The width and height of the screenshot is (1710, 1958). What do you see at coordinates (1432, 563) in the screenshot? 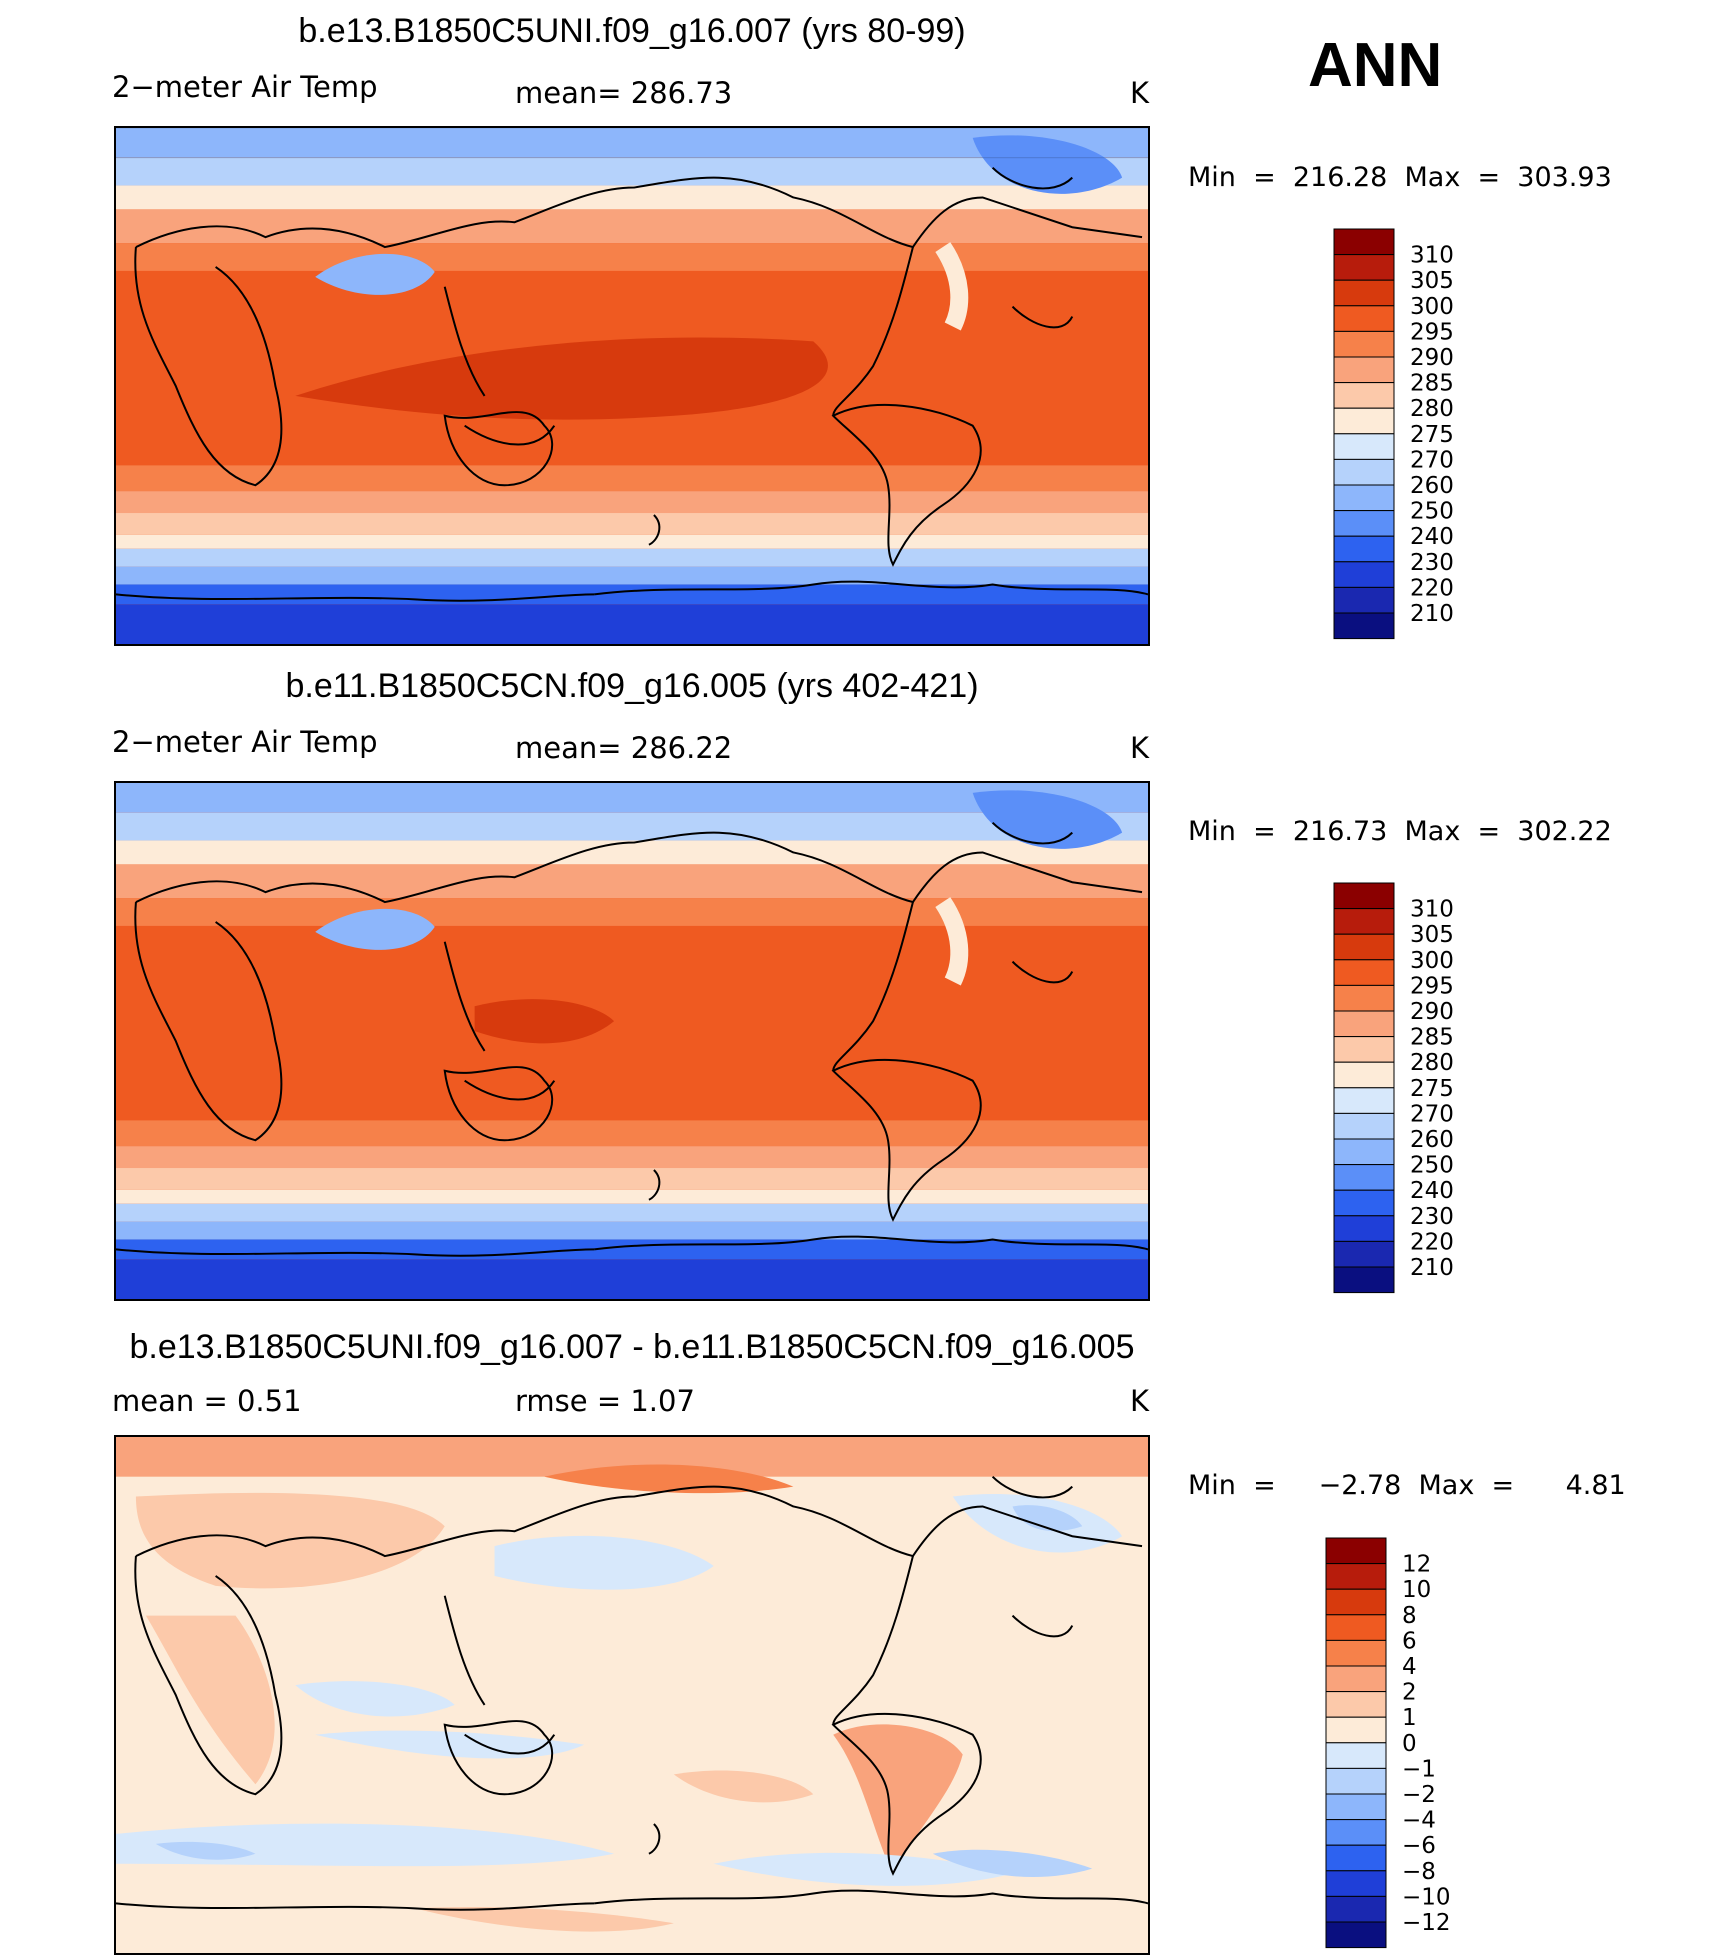
I see `colorbar-tick-label: 230` at bounding box center [1432, 563].